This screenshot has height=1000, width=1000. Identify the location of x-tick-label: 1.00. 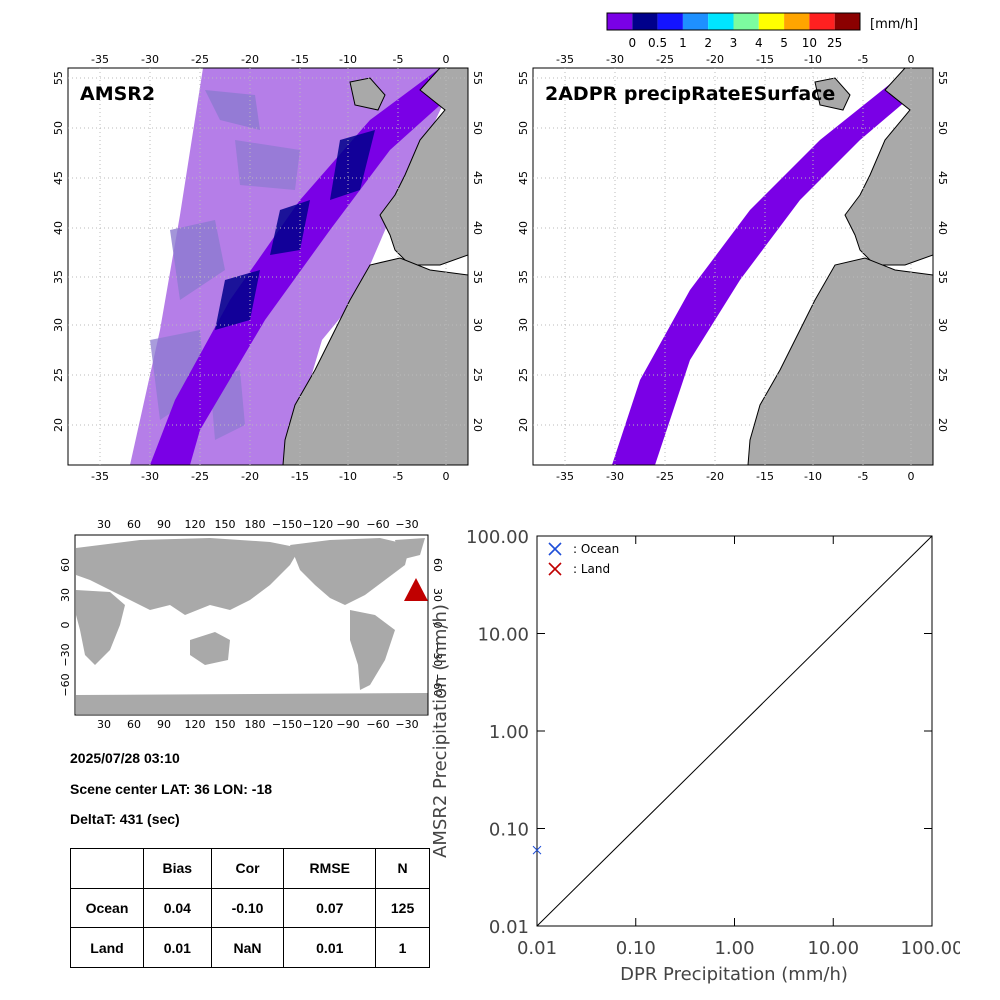
(734, 948).